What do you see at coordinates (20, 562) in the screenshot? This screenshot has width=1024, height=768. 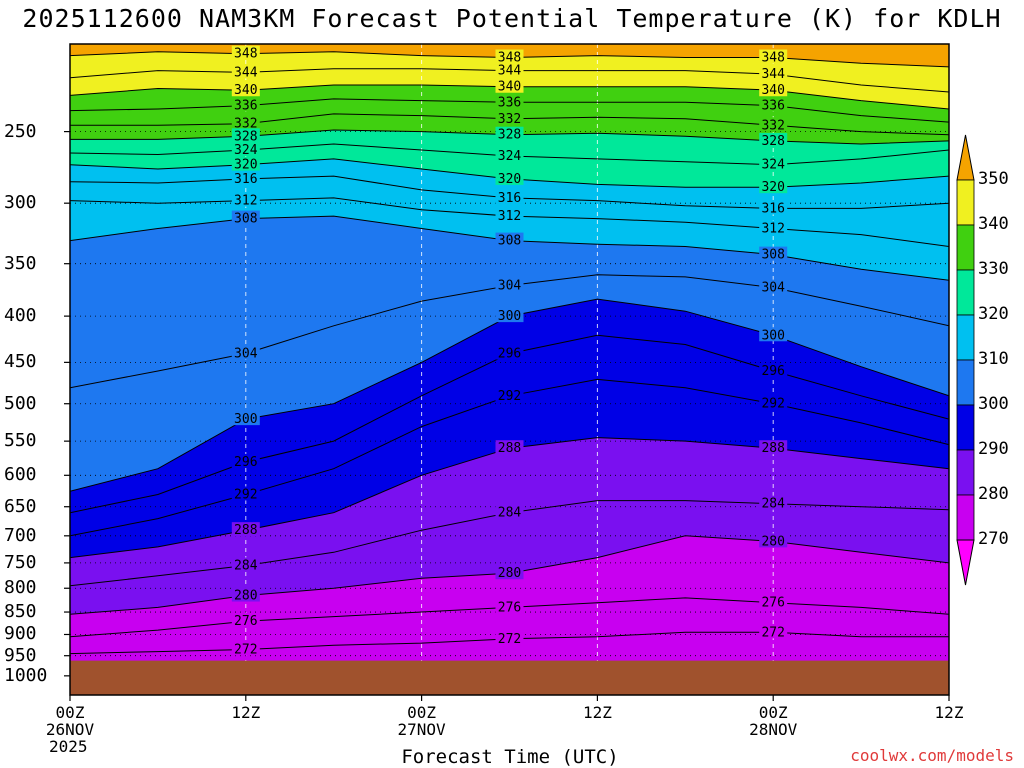 I see `y-tick-label: 750` at bounding box center [20, 562].